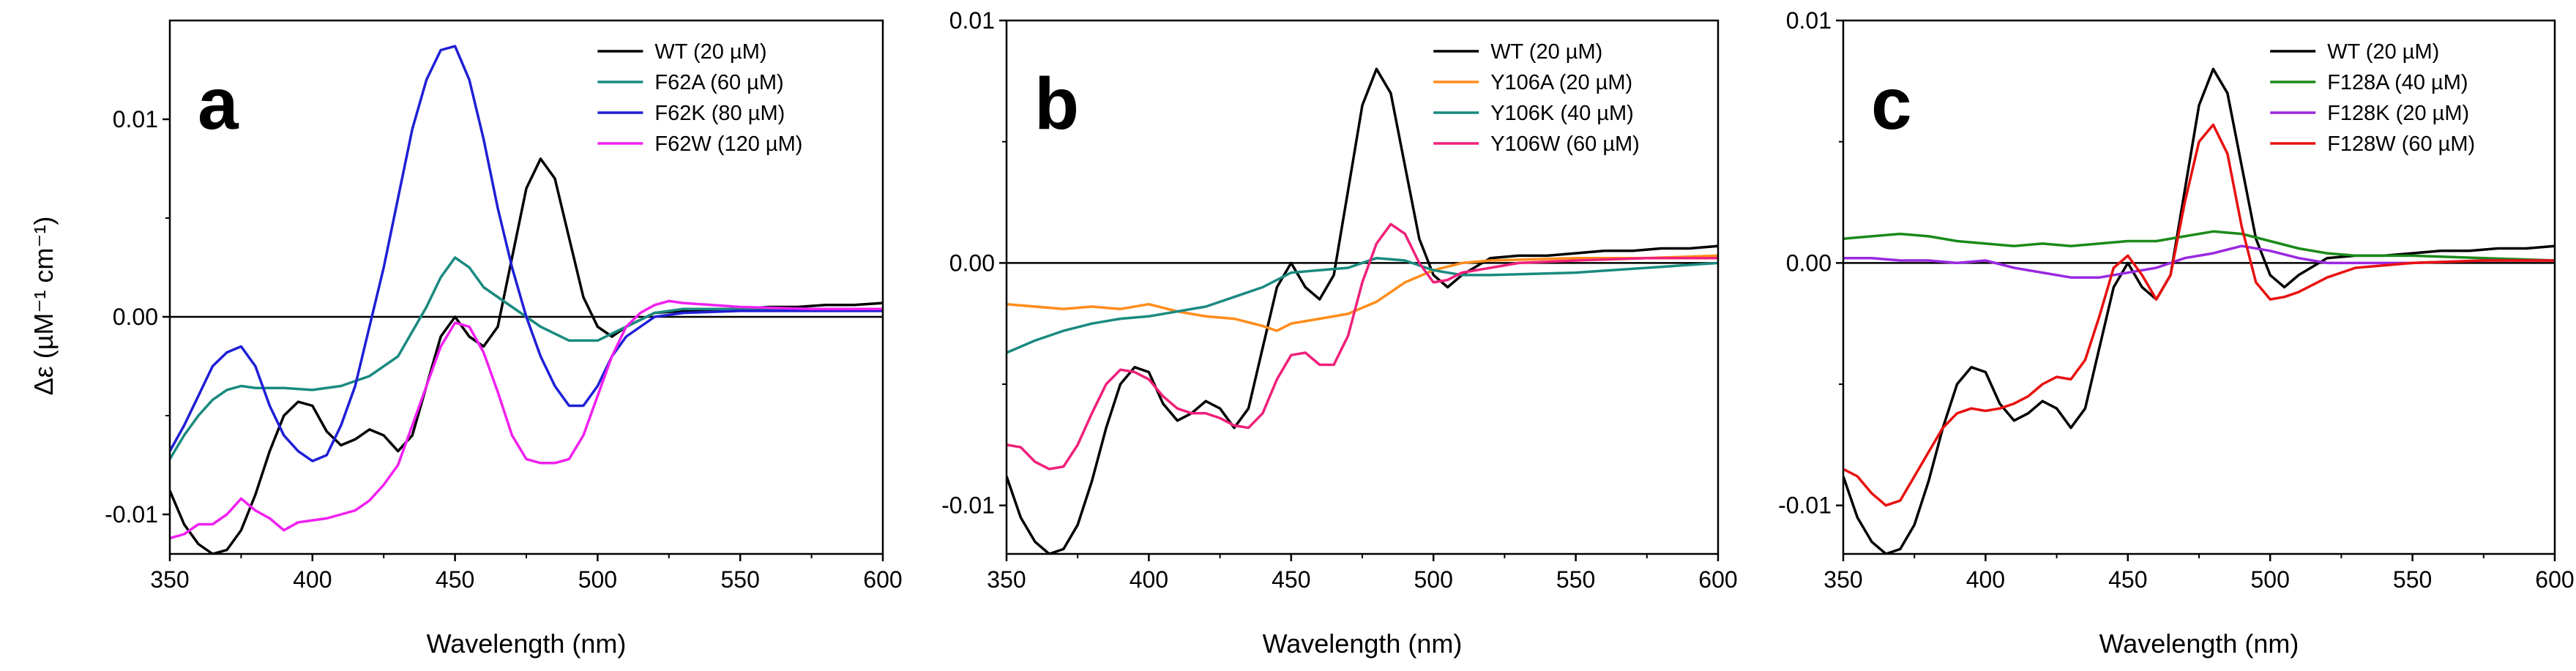  Describe the element at coordinates (1056, 104) in the screenshot. I see `panel-letter: b` at that location.